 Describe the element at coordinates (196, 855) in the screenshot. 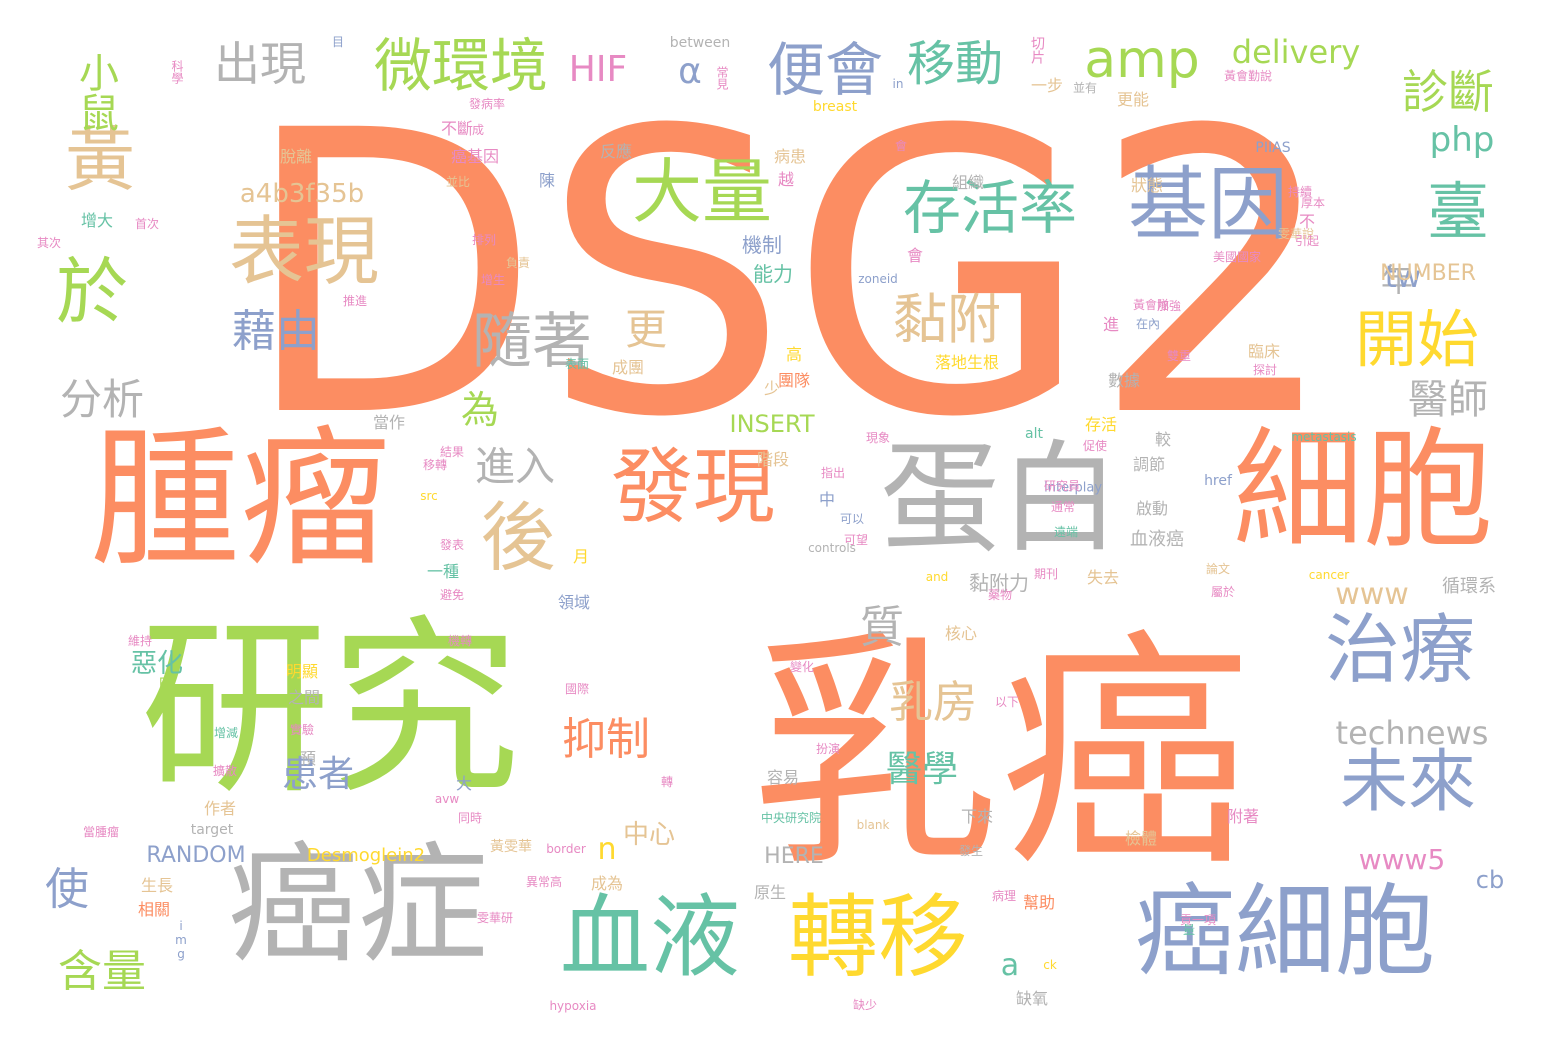

I see `cloud-word: RANDOM` at that location.